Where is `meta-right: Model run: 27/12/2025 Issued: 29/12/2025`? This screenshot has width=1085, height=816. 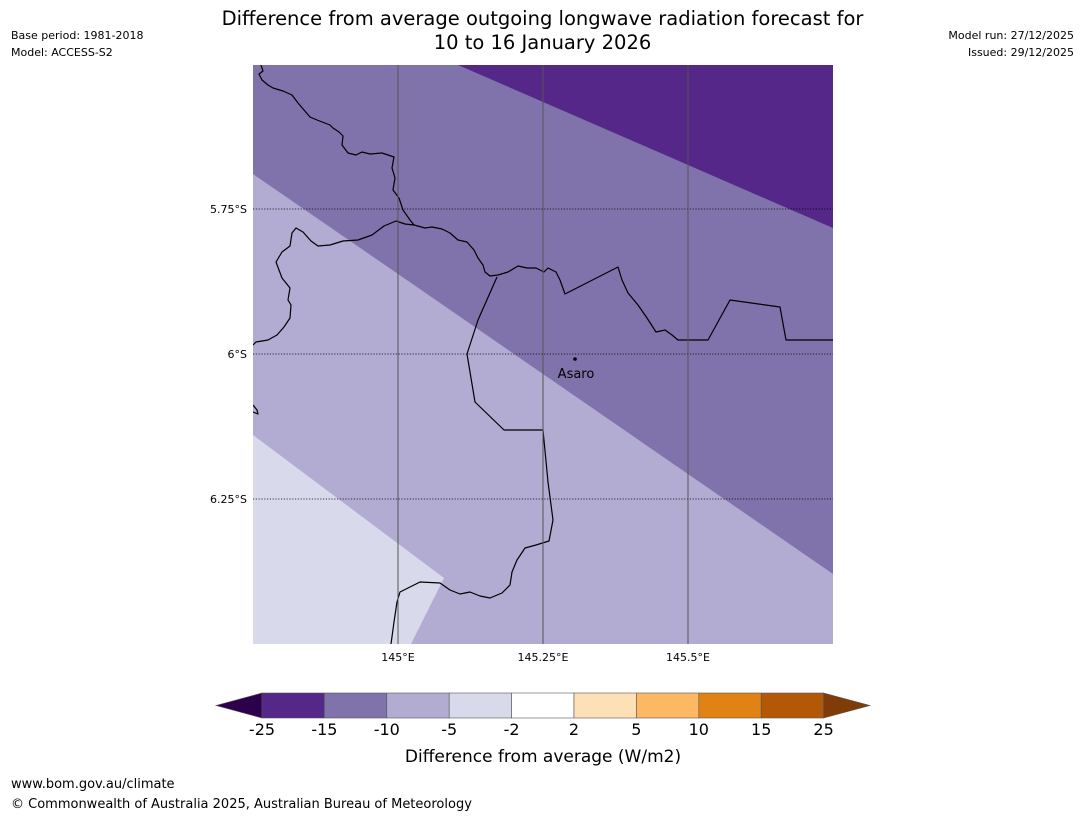
meta-right: Model run: 27/12/2025 Issued: 29/12/2025 is located at coordinates (1011, 44).